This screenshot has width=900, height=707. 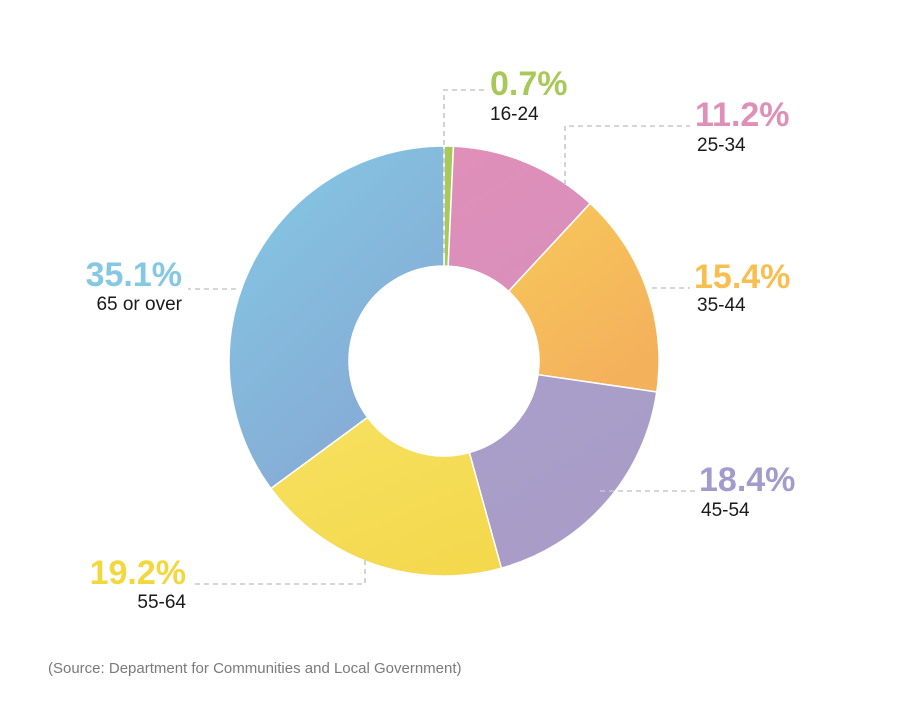 What do you see at coordinates (742, 115) in the screenshot?
I see `value-label-25-34: 11.2%` at bounding box center [742, 115].